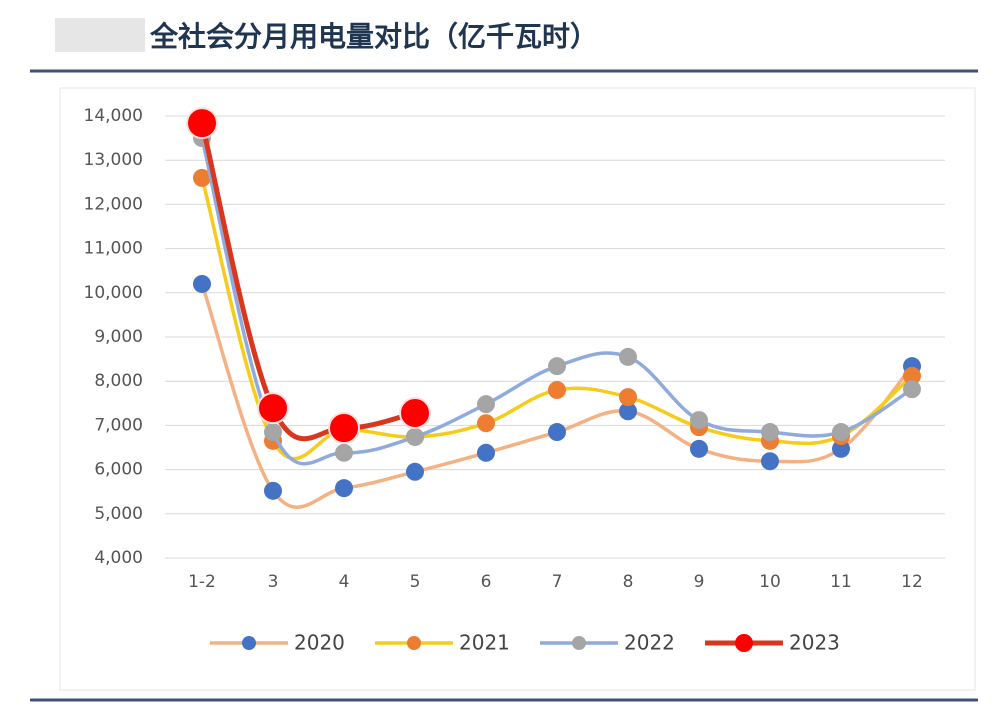  I want to click on y-tick-label: 7,000, so click(118, 425).